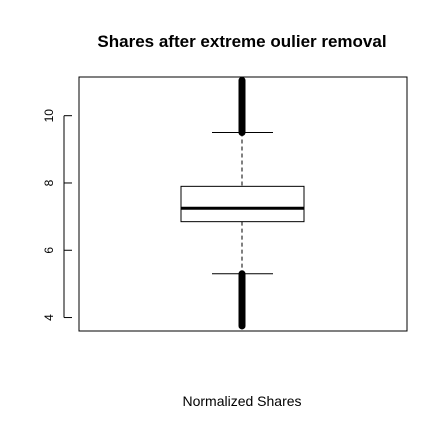  Describe the element at coordinates (57, 215) in the screenshot. I see `y-axis: 4 6 8 10` at that location.